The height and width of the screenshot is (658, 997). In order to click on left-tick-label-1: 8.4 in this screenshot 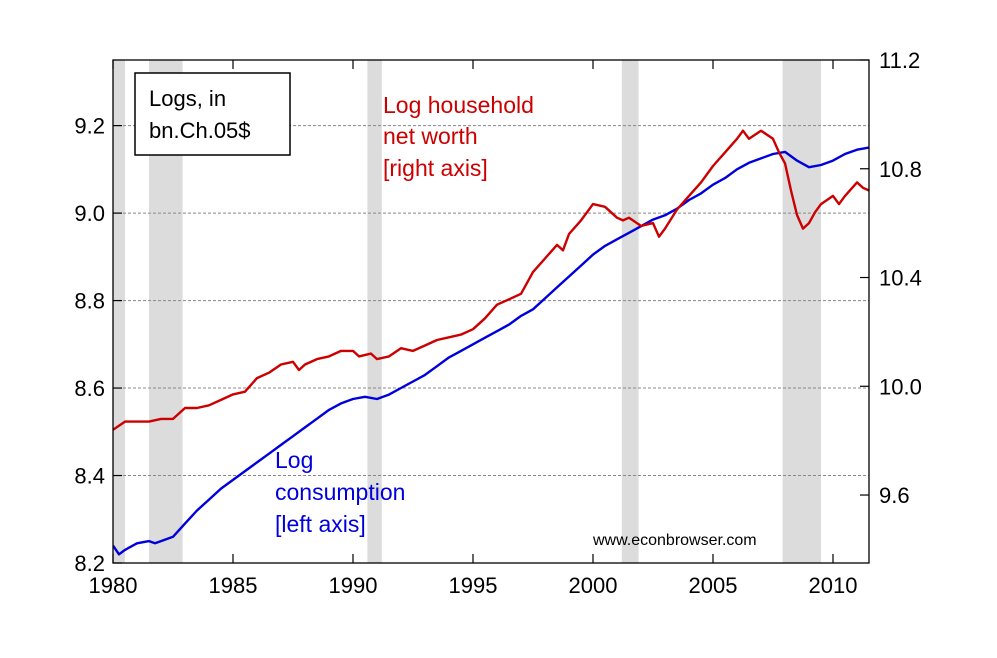, I will do `click(89, 476)`.